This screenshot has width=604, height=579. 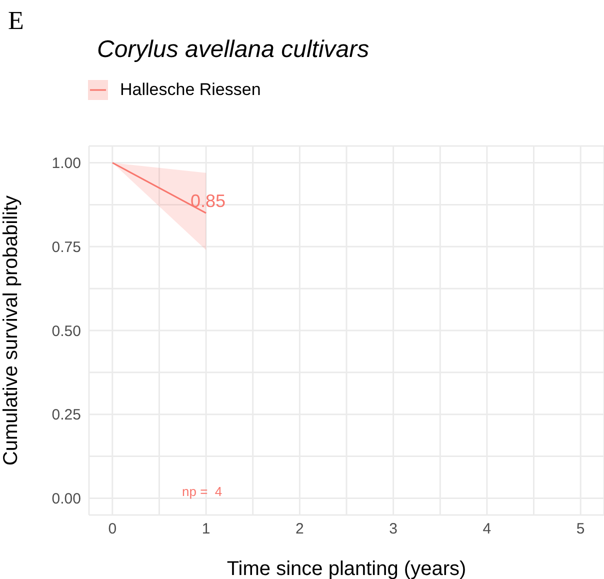 I want to click on y-axis-title: Cumulative survival probability, so click(x=11, y=330).